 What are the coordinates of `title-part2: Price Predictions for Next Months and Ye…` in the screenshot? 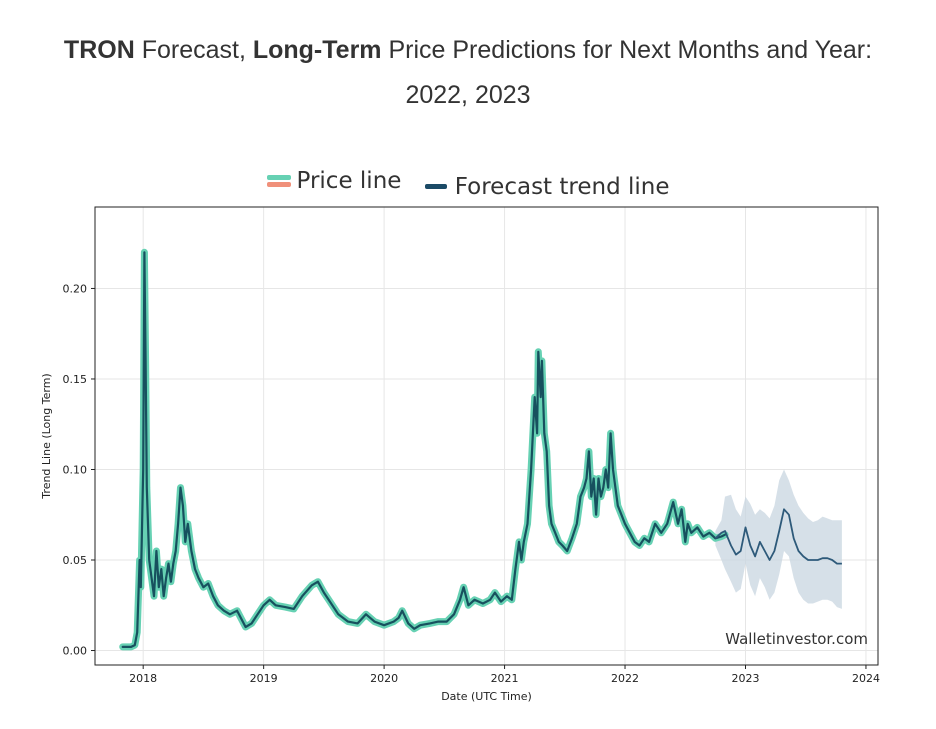 It's located at (627, 50).